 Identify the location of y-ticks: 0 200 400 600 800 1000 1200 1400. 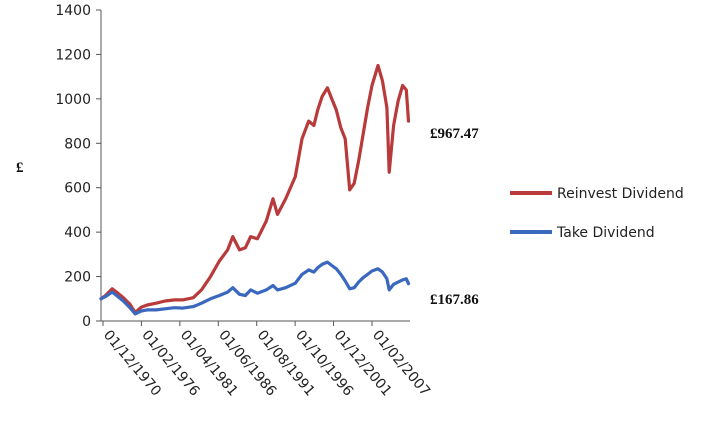
(78, 166).